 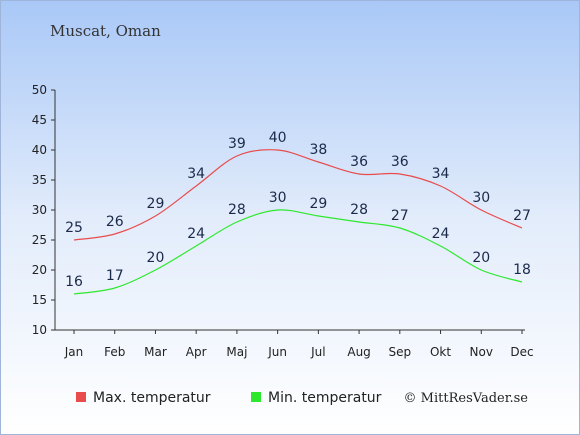 What do you see at coordinates (39, 330) in the screenshot?
I see `y-tick-label: 10` at bounding box center [39, 330].